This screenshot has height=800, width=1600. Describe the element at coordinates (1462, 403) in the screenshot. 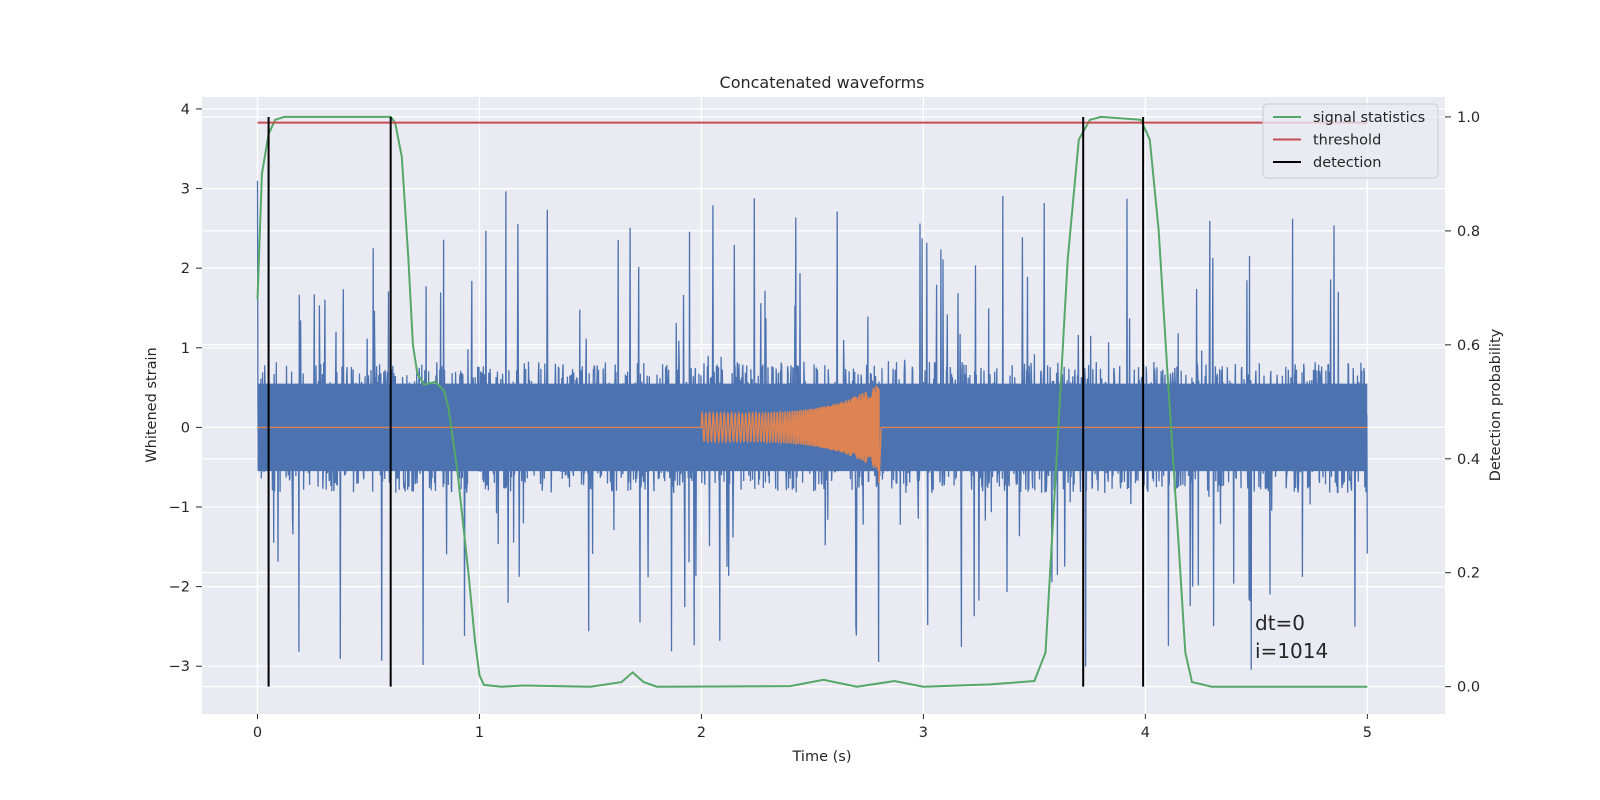

I see `y2-axis-ticks: 0.0 0.2 0.4 0.6 0.8 1.0` at that location.